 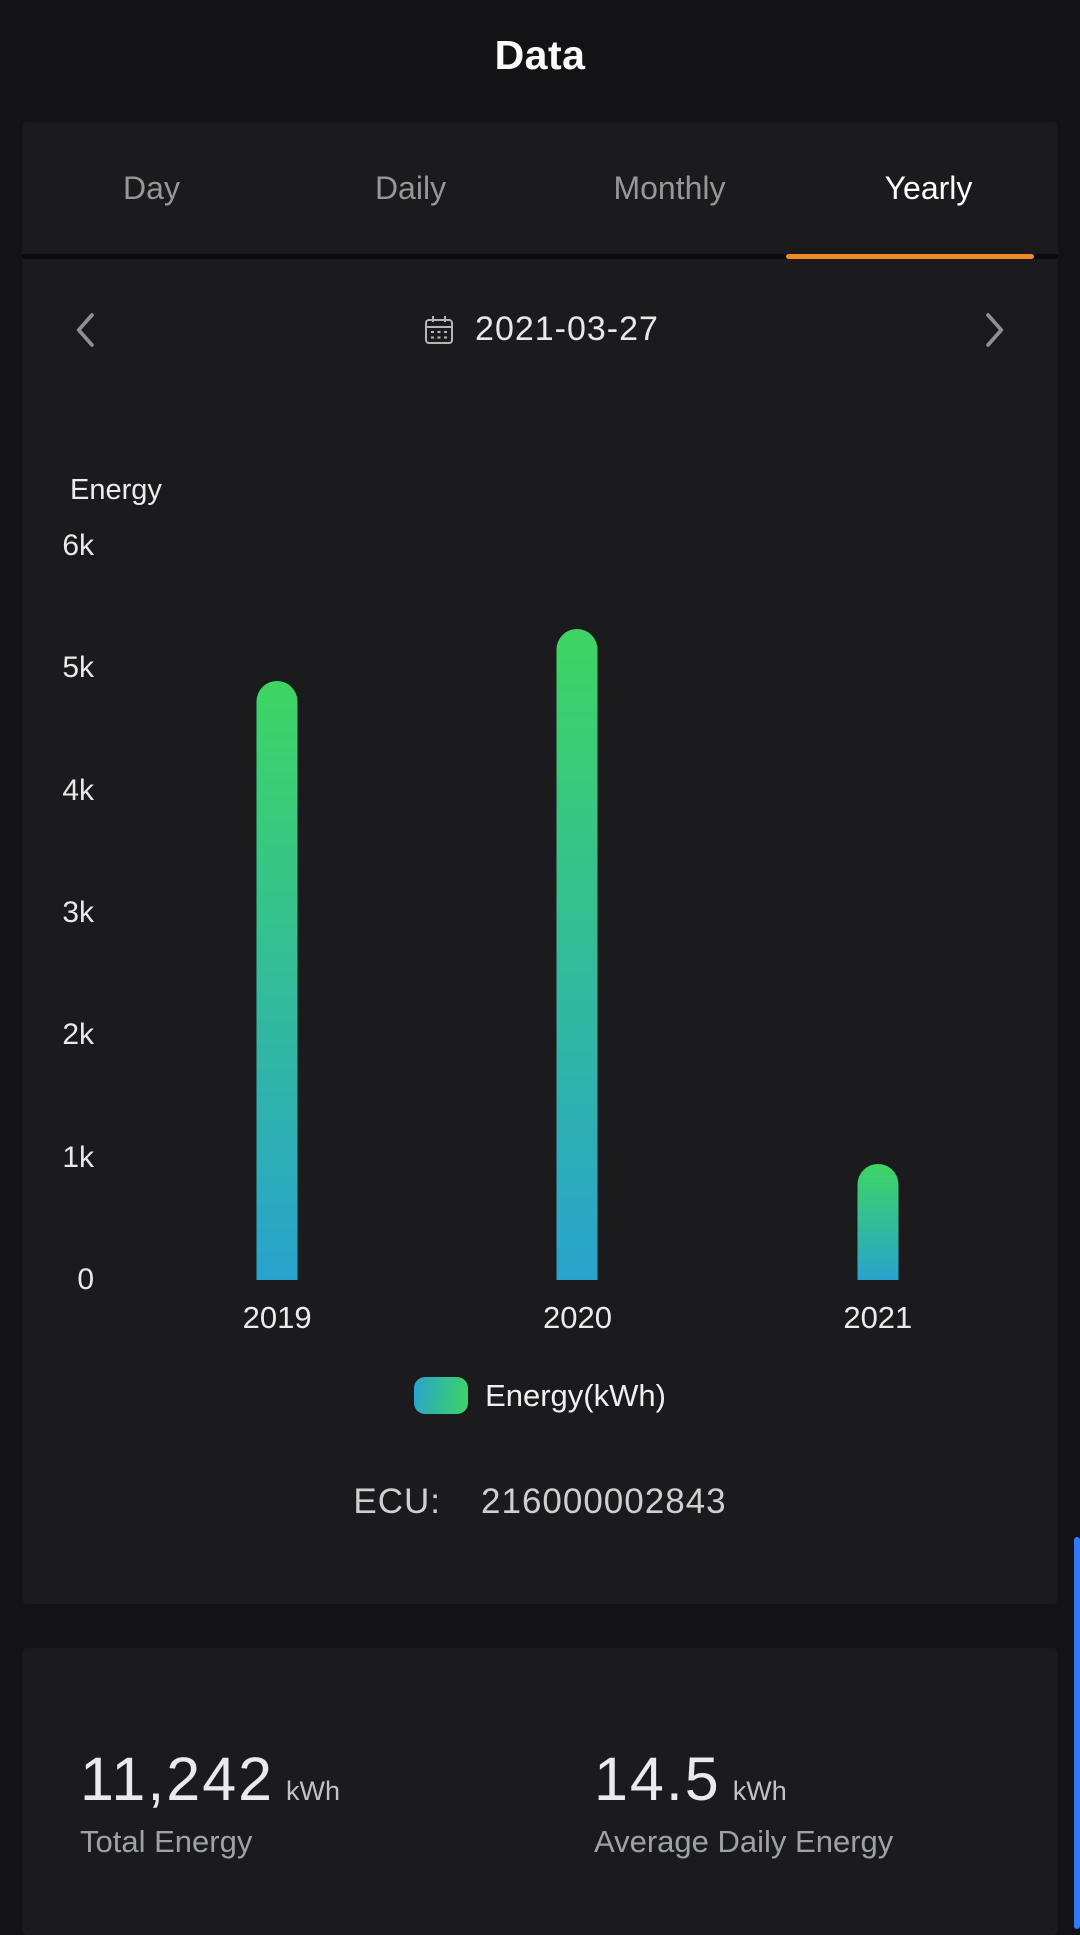 I want to click on total-energy-value: 11,242, so click(x=177, y=1779).